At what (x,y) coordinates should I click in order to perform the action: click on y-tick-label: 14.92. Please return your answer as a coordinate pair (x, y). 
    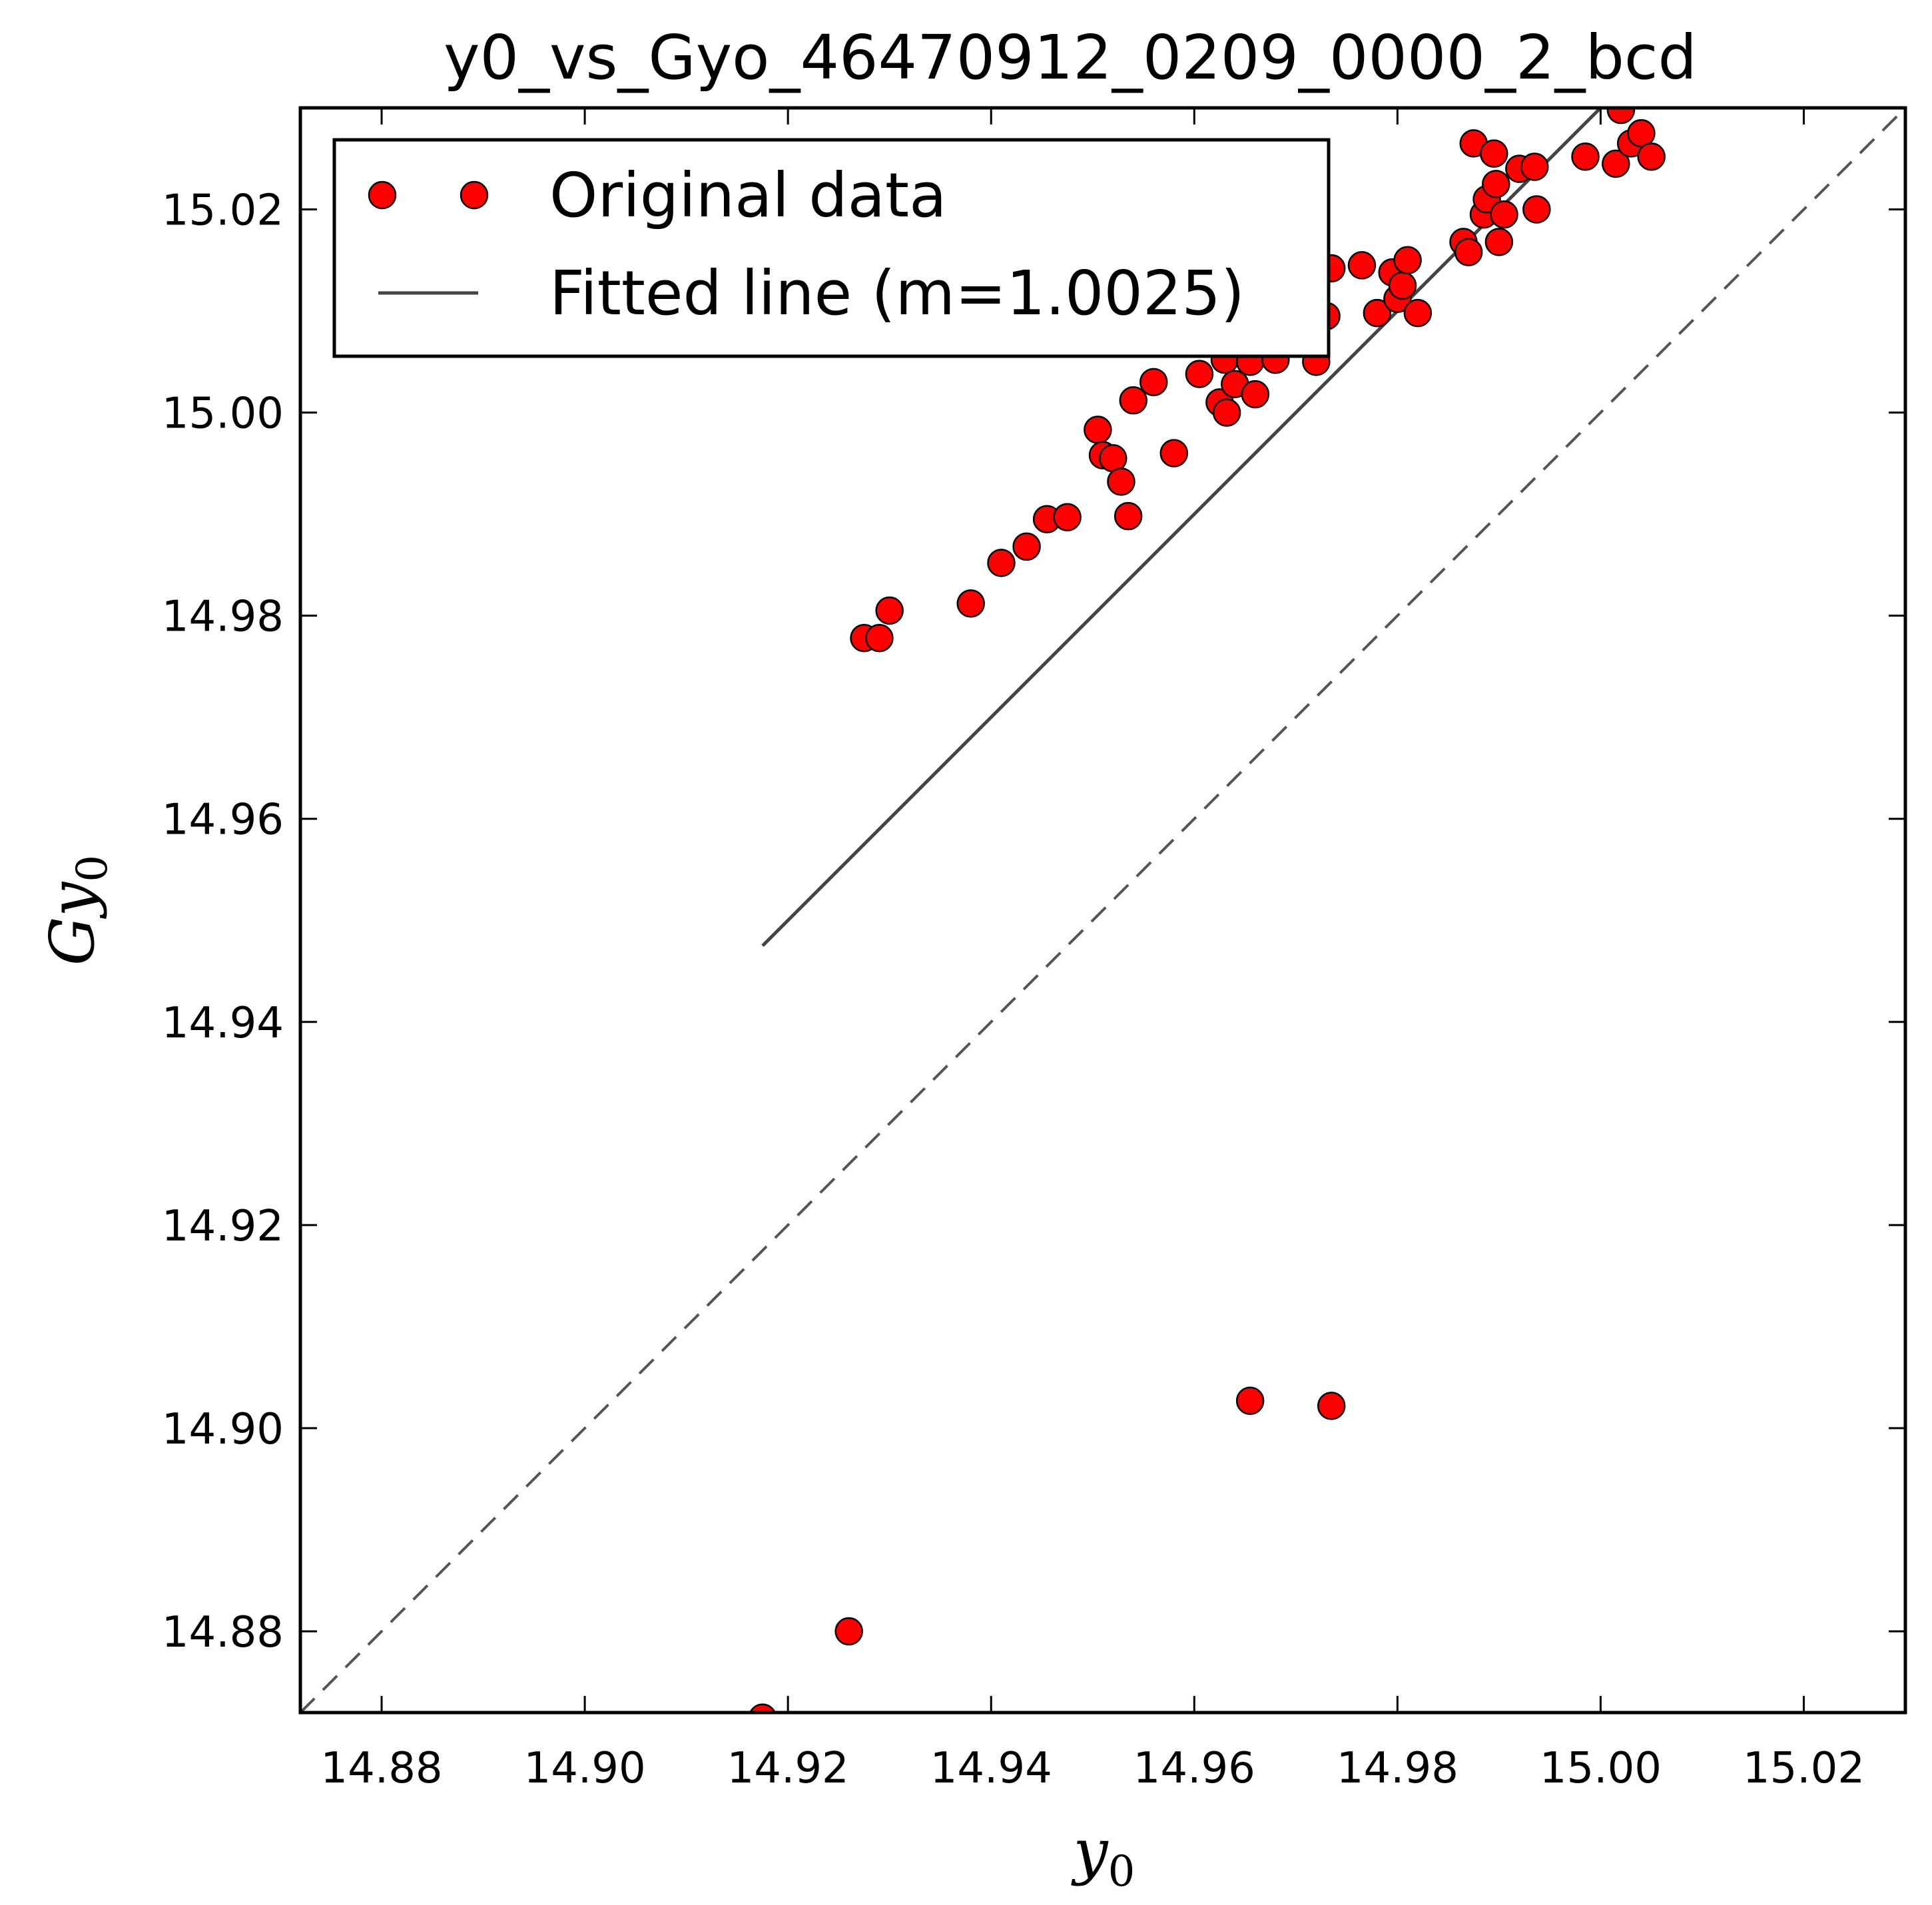
    Looking at the image, I should click on (223, 1227).